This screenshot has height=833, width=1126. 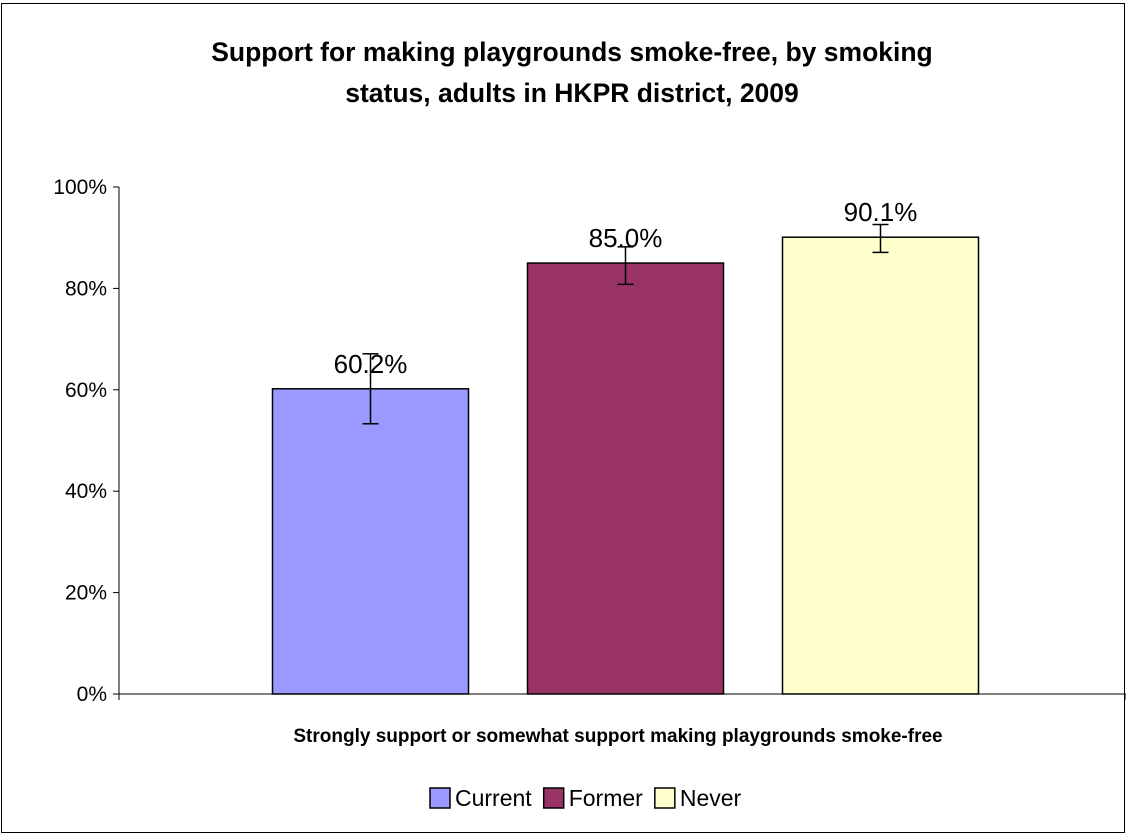 I want to click on data-label-never: 90.1%, so click(x=881, y=212).